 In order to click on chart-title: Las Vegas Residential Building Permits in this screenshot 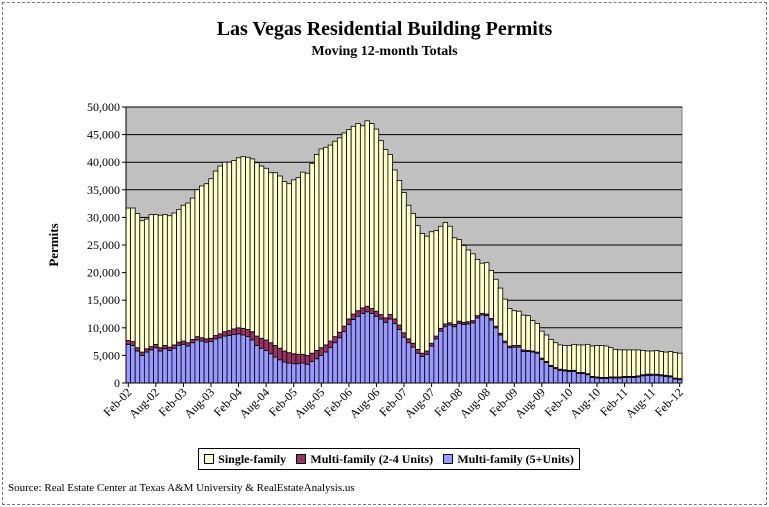, I will do `click(384, 29)`.